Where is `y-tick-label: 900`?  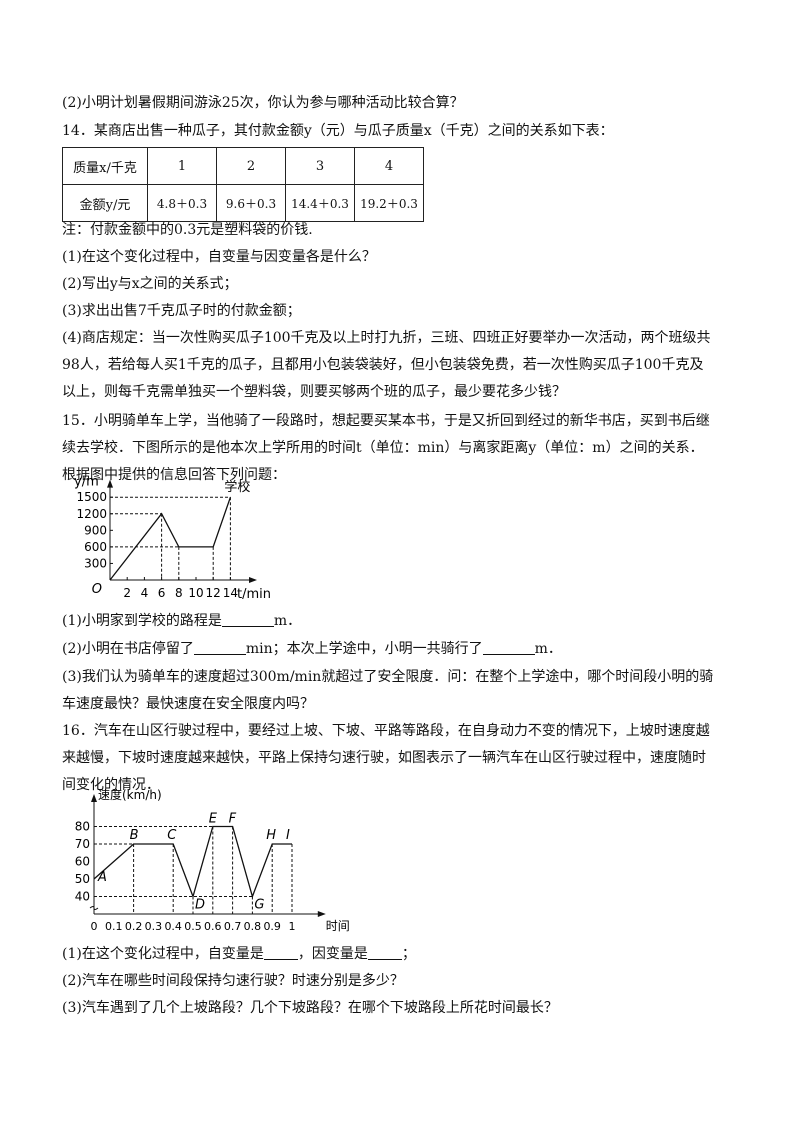 y-tick-label: 900 is located at coordinates (95, 530).